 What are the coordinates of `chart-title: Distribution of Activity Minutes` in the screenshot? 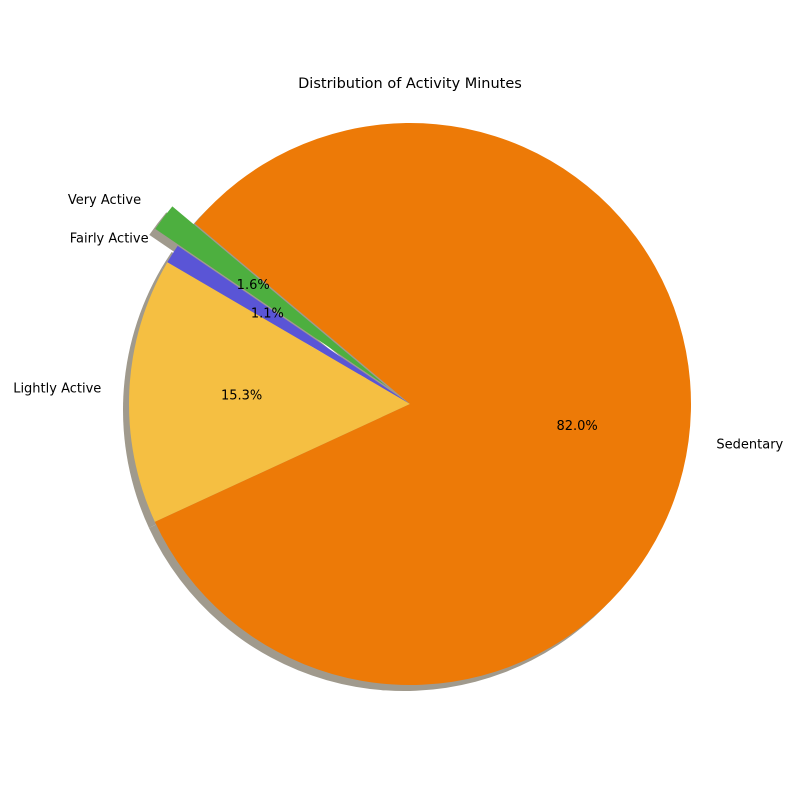 It's located at (410, 84).